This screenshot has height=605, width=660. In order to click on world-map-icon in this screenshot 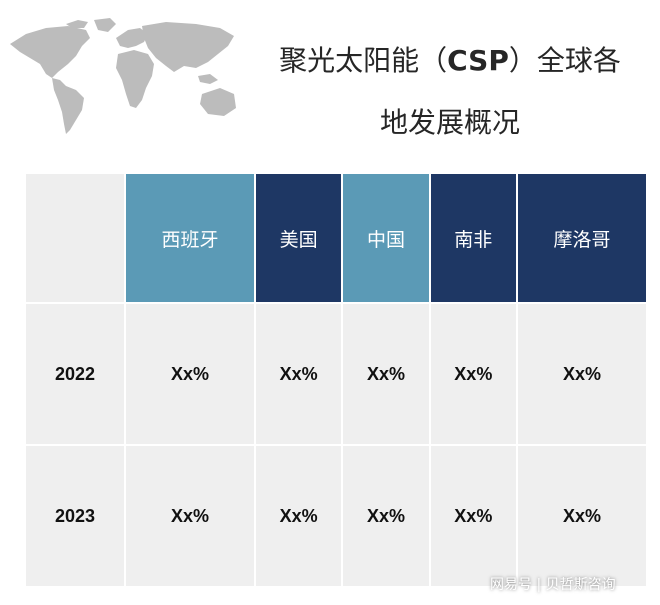, I will do `click(123, 76)`.